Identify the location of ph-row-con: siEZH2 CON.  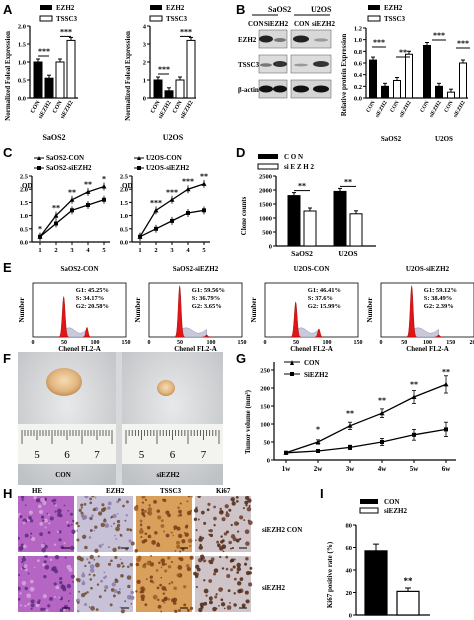
(282, 530).